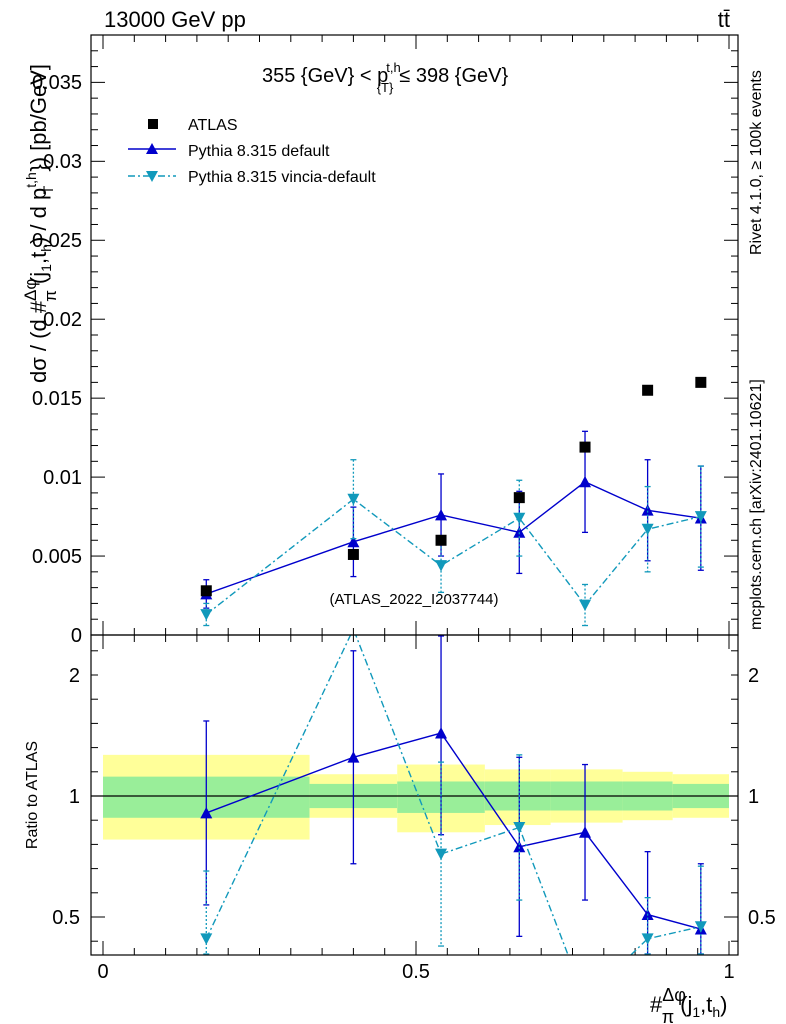 The height and width of the screenshot is (1024, 786). I want to click on main-y-tick-labels: 0 0.005 0.01 0.015 0.02 0.025 0.03 0.035, so click(57, 359).